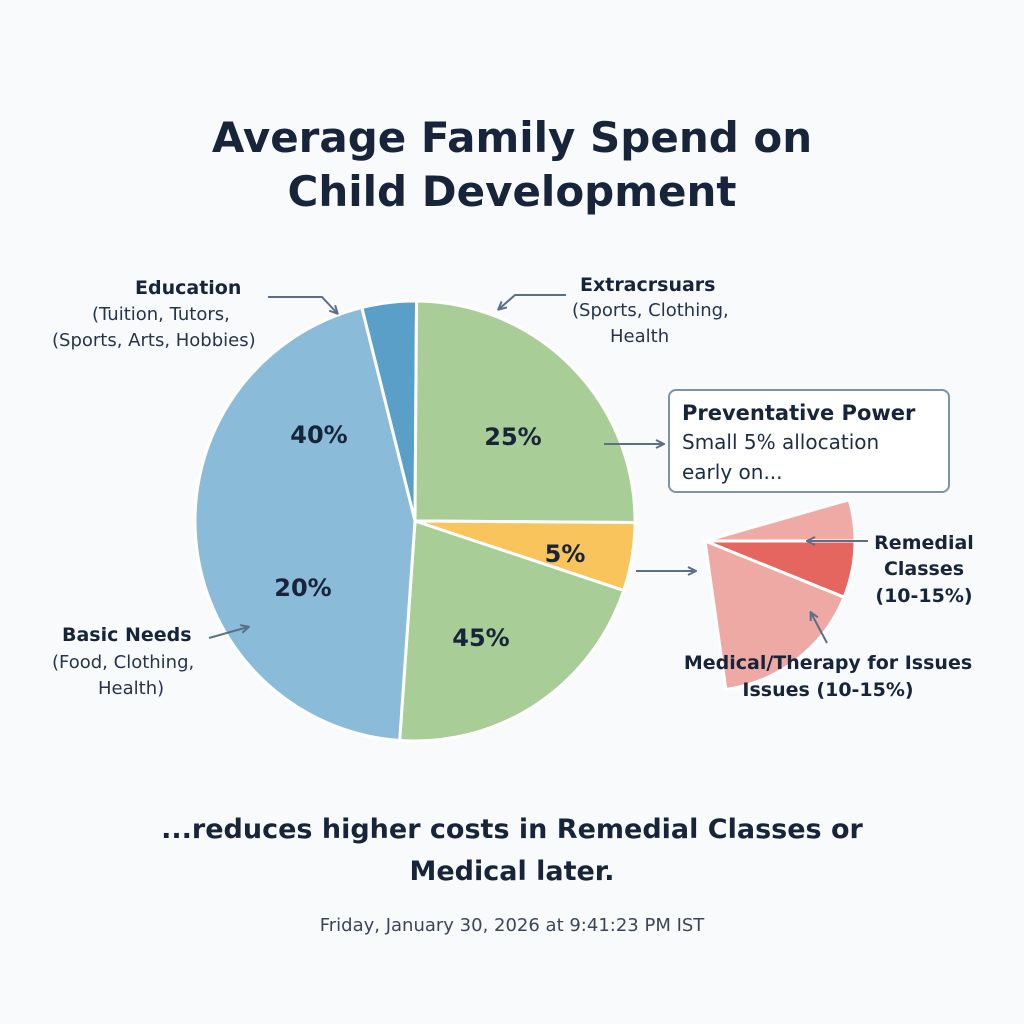 The width and height of the screenshot is (1024, 1024). I want to click on exploded-segments, so click(780, 594).